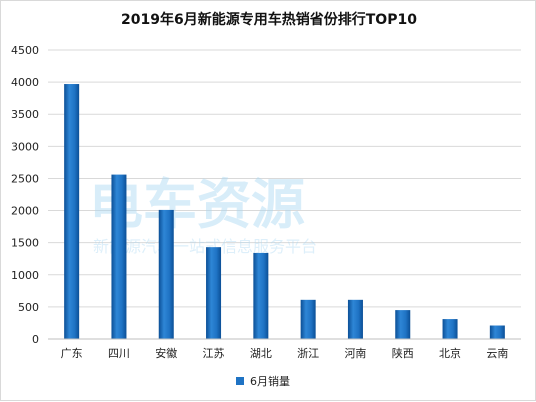  Describe the element at coordinates (497, 332) in the screenshot. I see `bar-云南` at that location.